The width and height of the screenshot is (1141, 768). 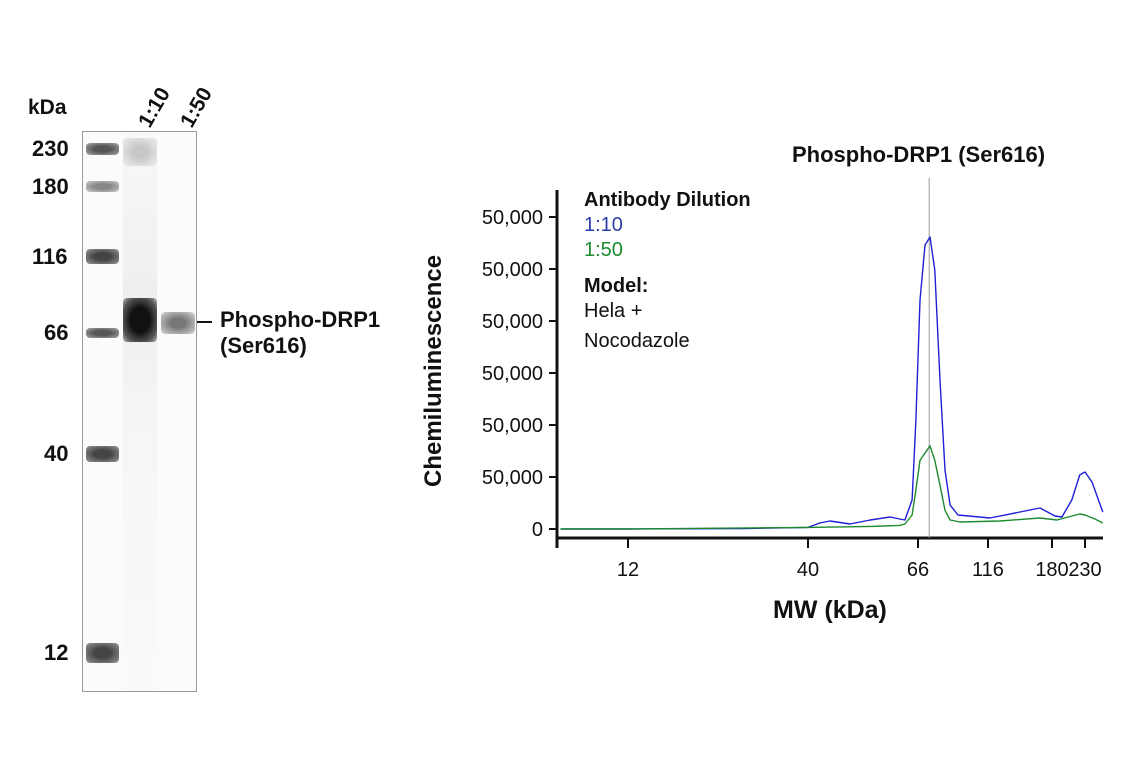 I want to click on blot-image, so click(x=139, y=411).